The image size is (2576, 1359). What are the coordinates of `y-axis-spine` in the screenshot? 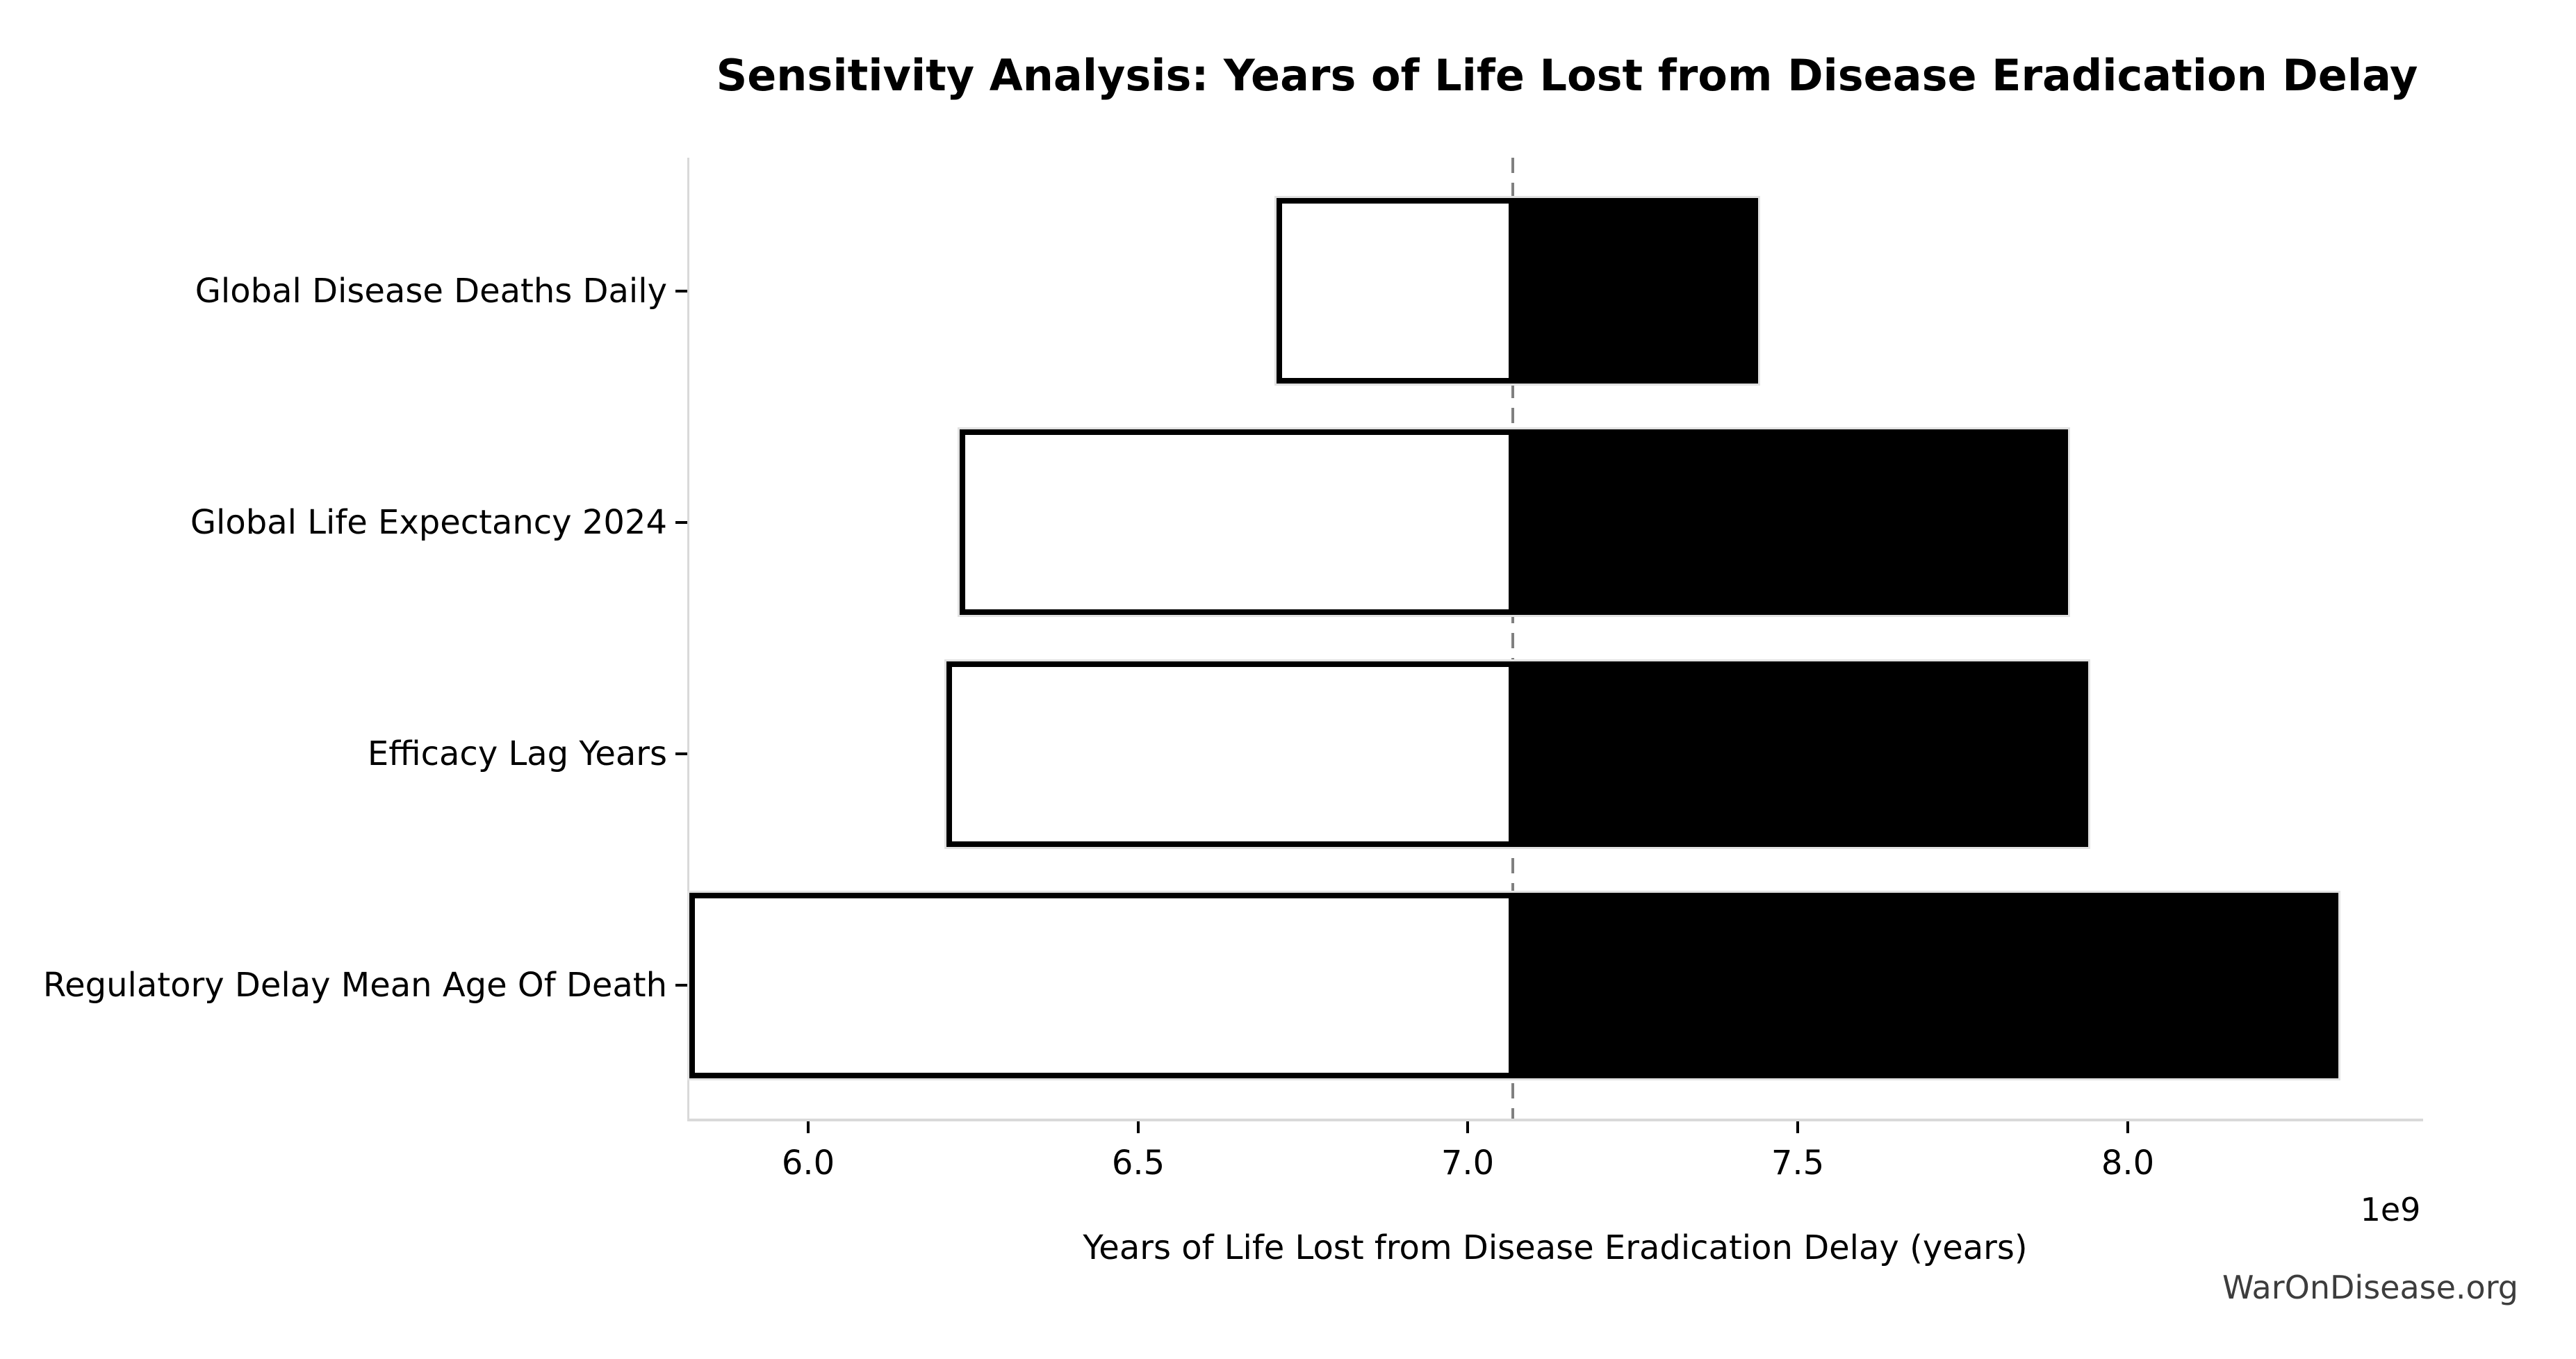 It's located at (688, 639).